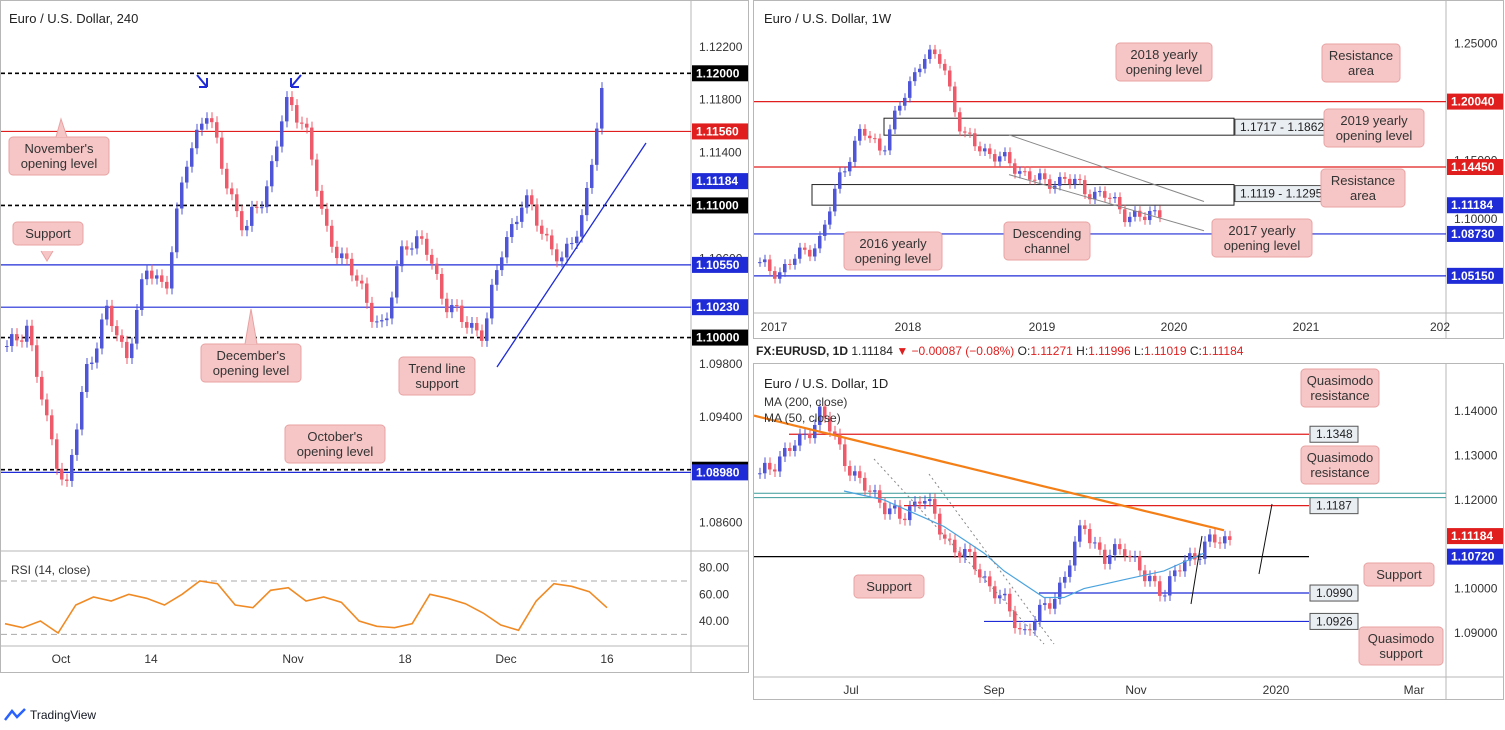 The image size is (1505, 730). I want to click on weekly-annotation-res2: Resistance, so click(1363, 180).